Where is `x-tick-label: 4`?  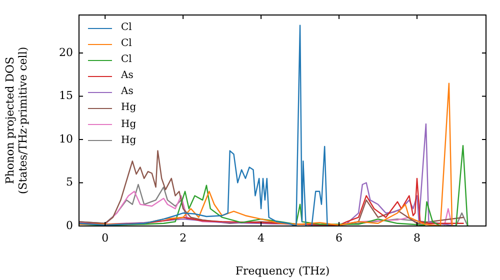
x-tick-label: 4 is located at coordinates (261, 237).